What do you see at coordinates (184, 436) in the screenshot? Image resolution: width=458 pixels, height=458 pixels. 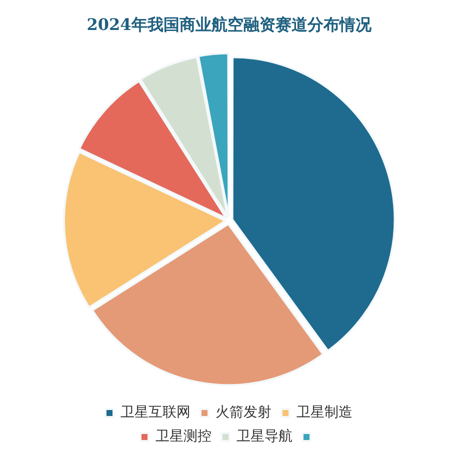 I see `legend-label: 卫星测控` at bounding box center [184, 436].